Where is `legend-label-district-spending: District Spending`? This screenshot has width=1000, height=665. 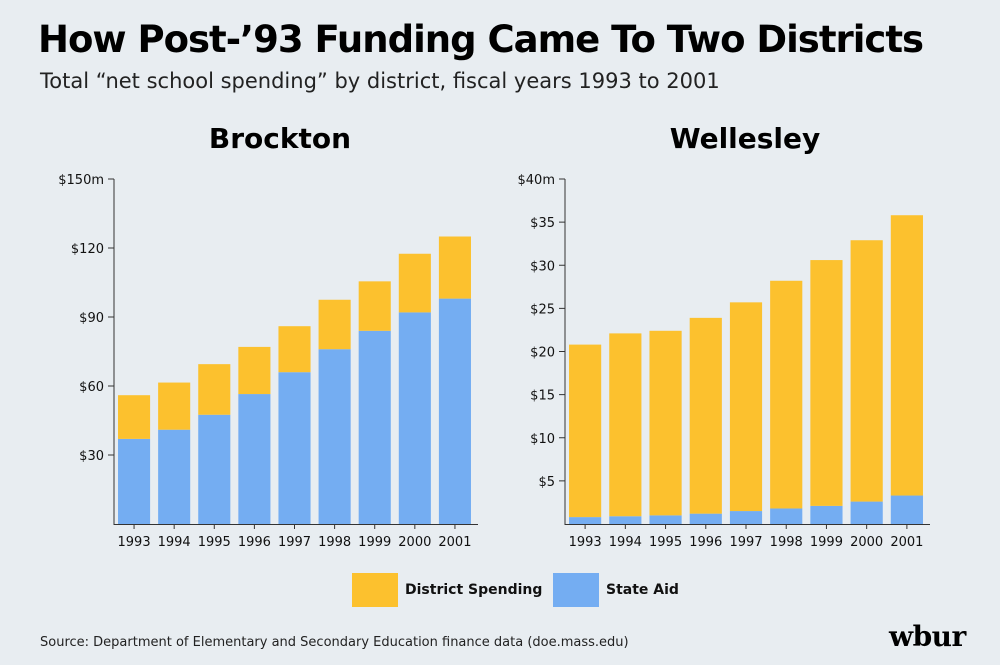 legend-label-district-spending: District Spending is located at coordinates (474, 590).